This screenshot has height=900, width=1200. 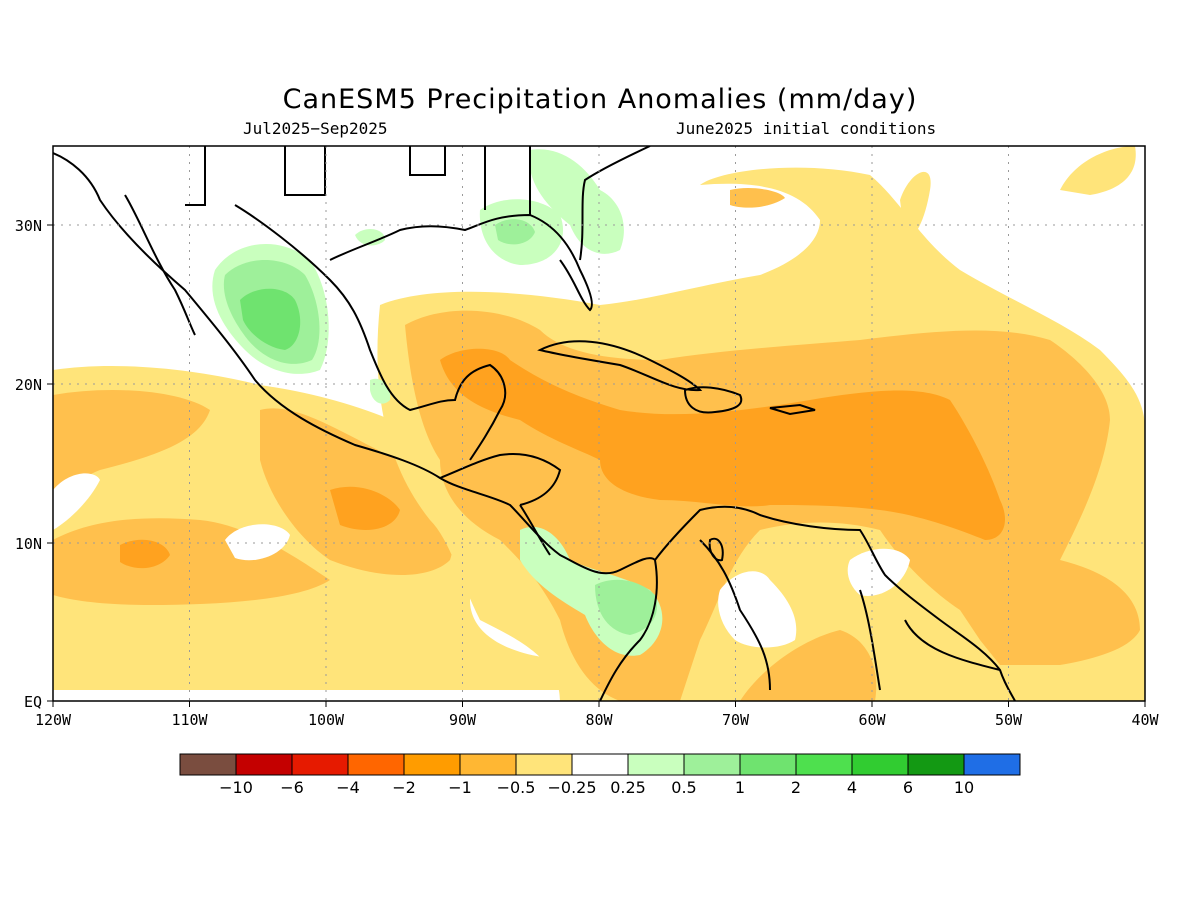 What do you see at coordinates (600, 99) in the screenshot?
I see `map-title: CanESM5 Precipitation Anomalies (mm/day)` at bounding box center [600, 99].